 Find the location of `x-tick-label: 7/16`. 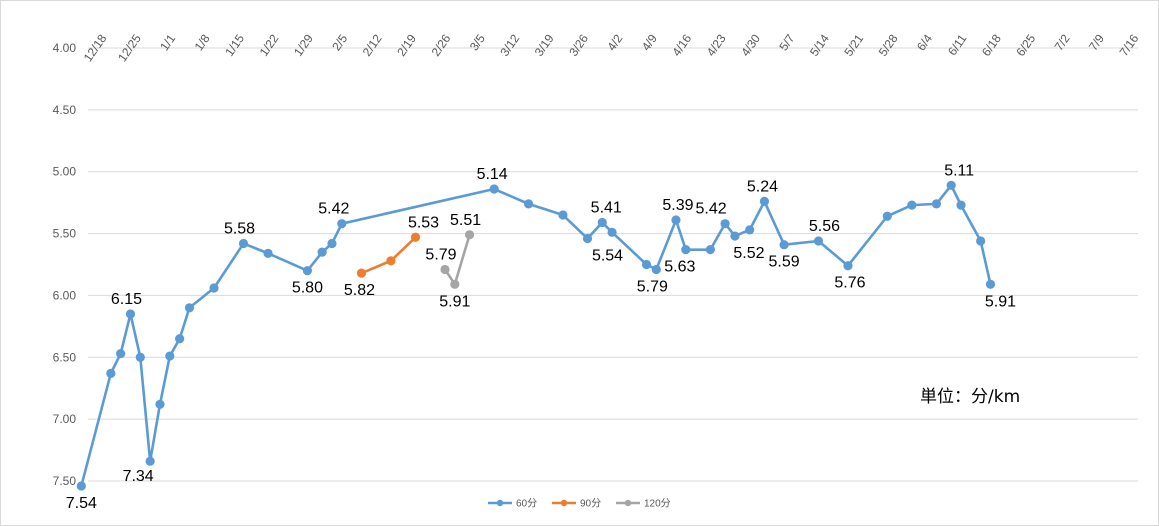

x-tick-label: 7/16 is located at coordinates (1129, 44).